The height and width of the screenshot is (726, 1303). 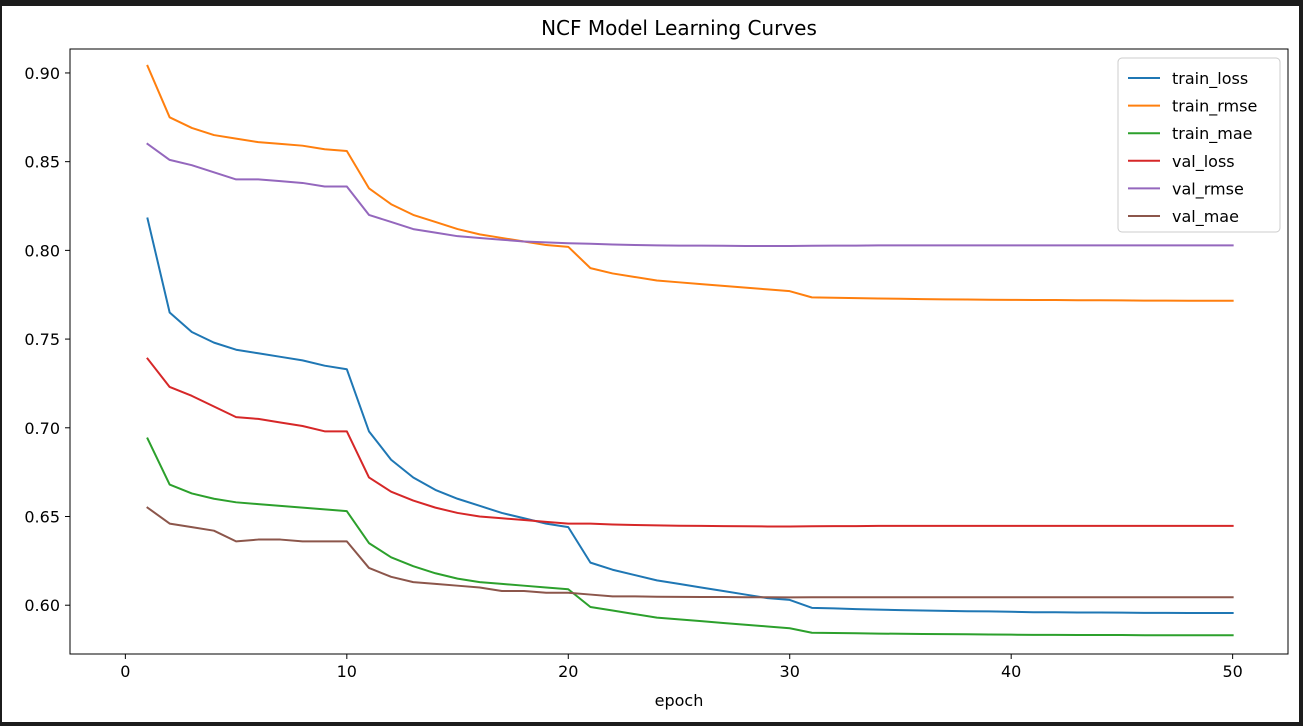 What do you see at coordinates (568, 671) in the screenshot?
I see `x-tick-label: 20` at bounding box center [568, 671].